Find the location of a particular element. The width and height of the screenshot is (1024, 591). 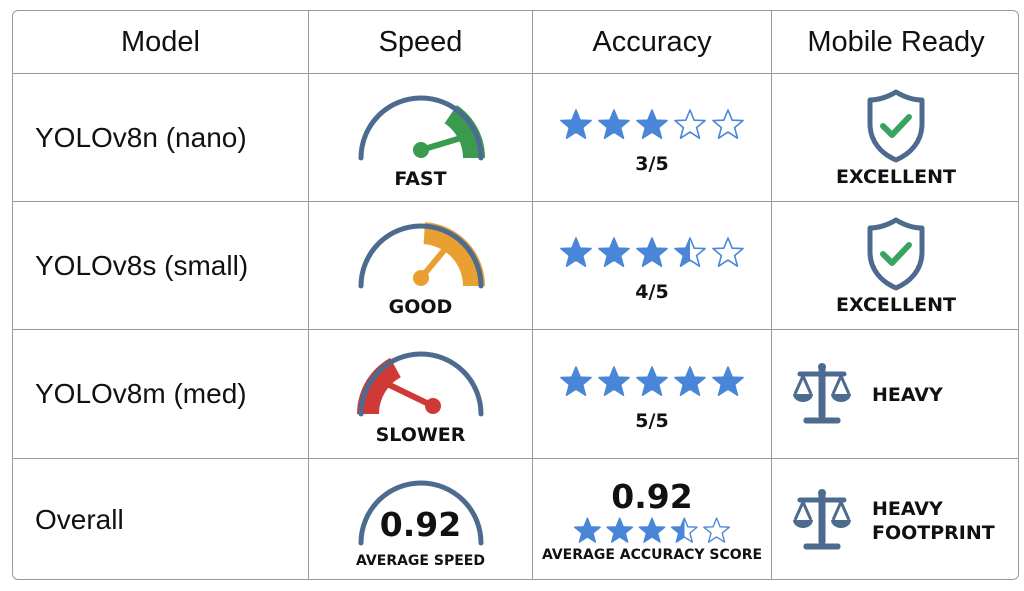

header-speed: Speed is located at coordinates (420, 42).